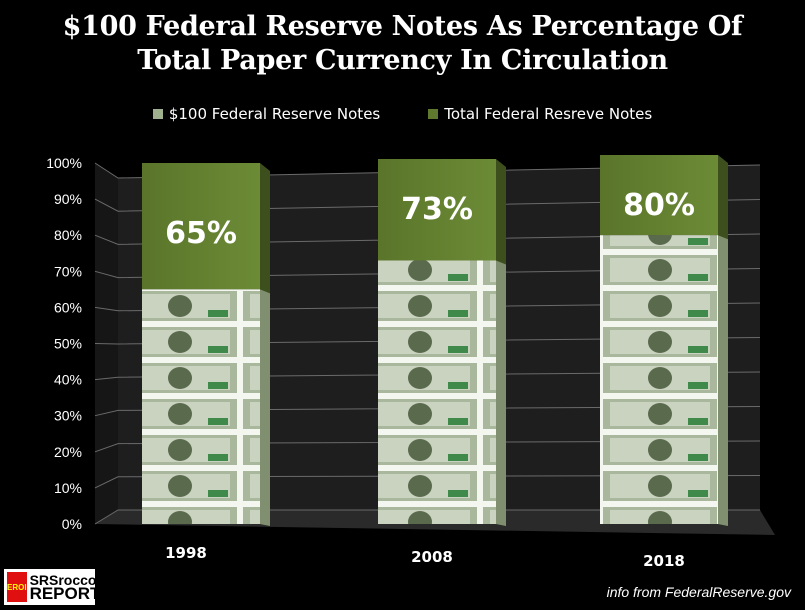  I want to click on y-tick-label: 70%, so click(68, 271).